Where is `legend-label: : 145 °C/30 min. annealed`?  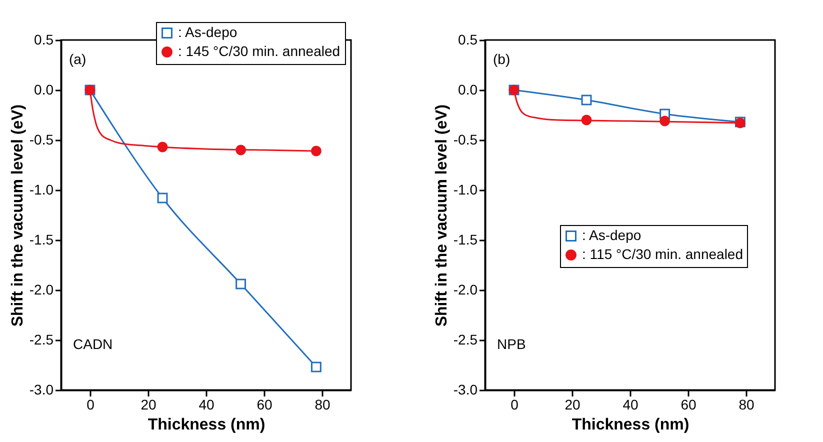 legend-label: : 145 °C/30 min. annealed is located at coordinates (259, 51).